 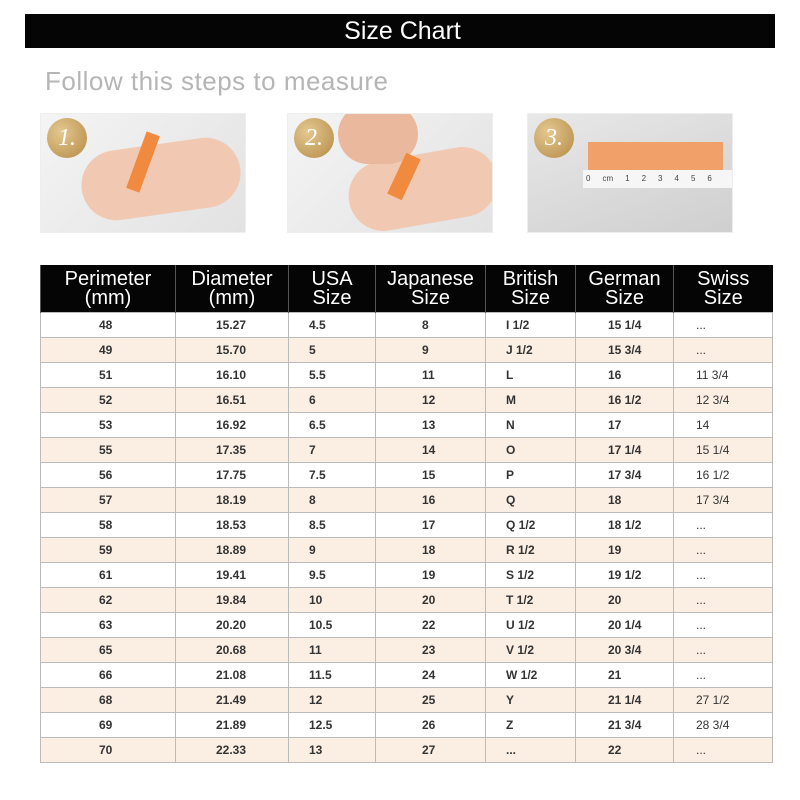 I want to click on table-cell: Q 1/2, so click(x=530, y=524).